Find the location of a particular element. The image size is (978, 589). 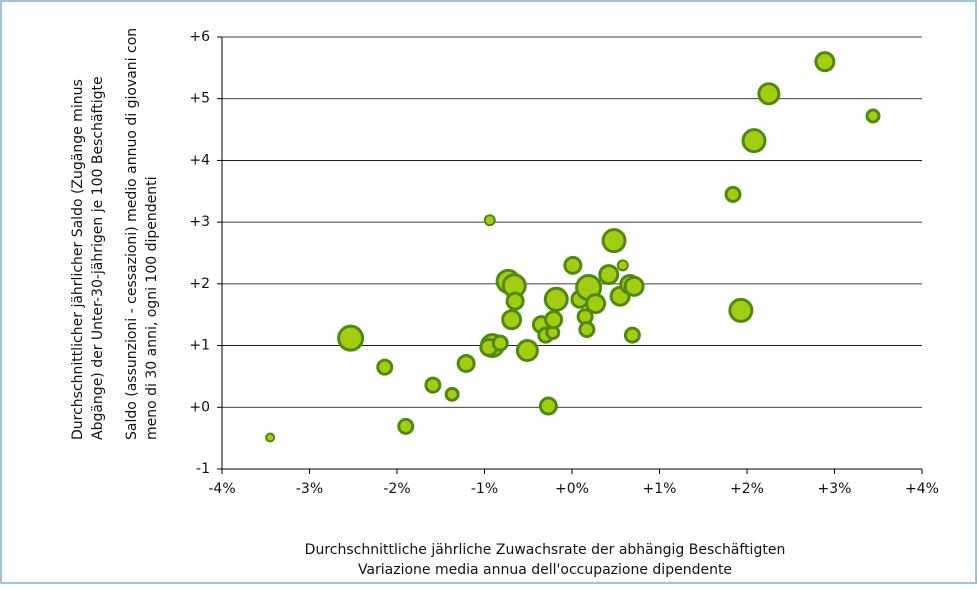

x-tick-label: +2% is located at coordinates (747, 489).